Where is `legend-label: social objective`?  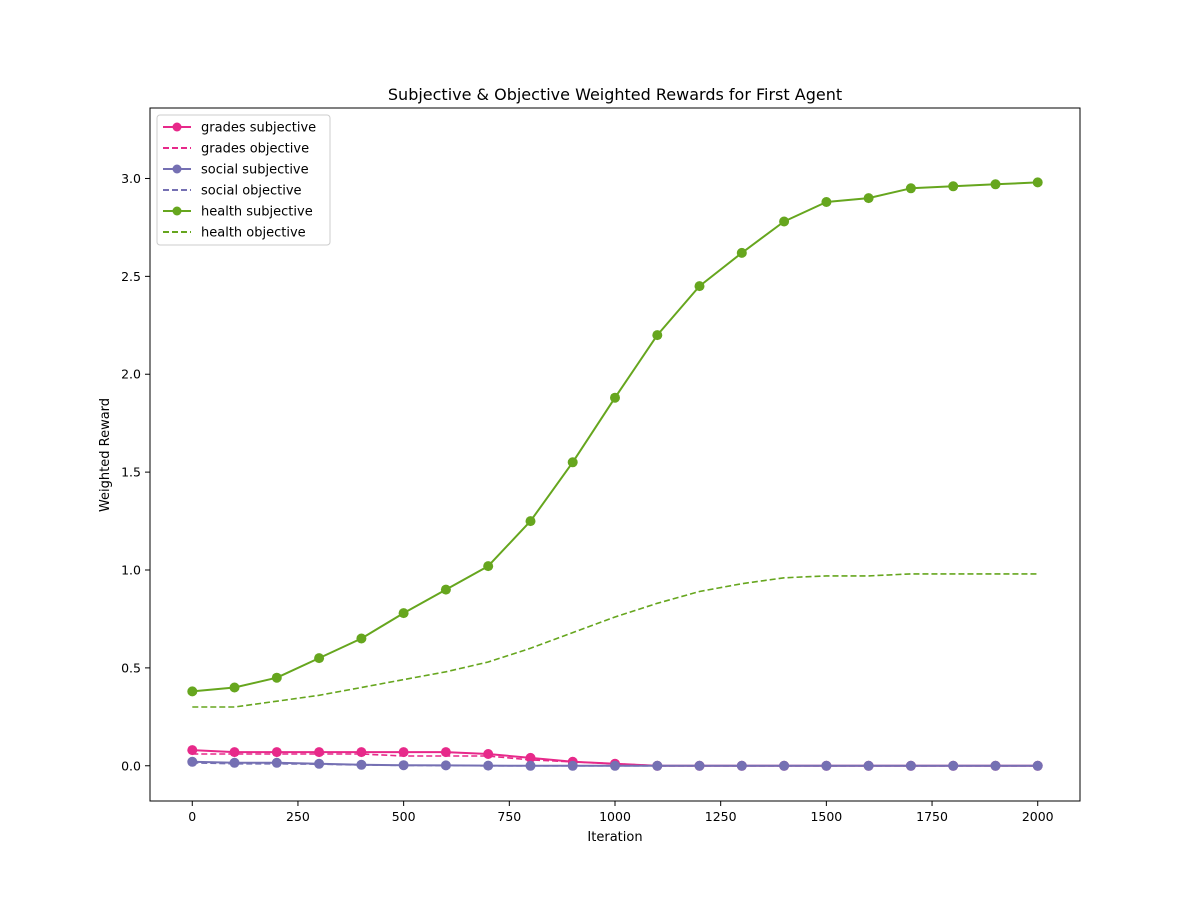
legend-label: social objective is located at coordinates (251, 191).